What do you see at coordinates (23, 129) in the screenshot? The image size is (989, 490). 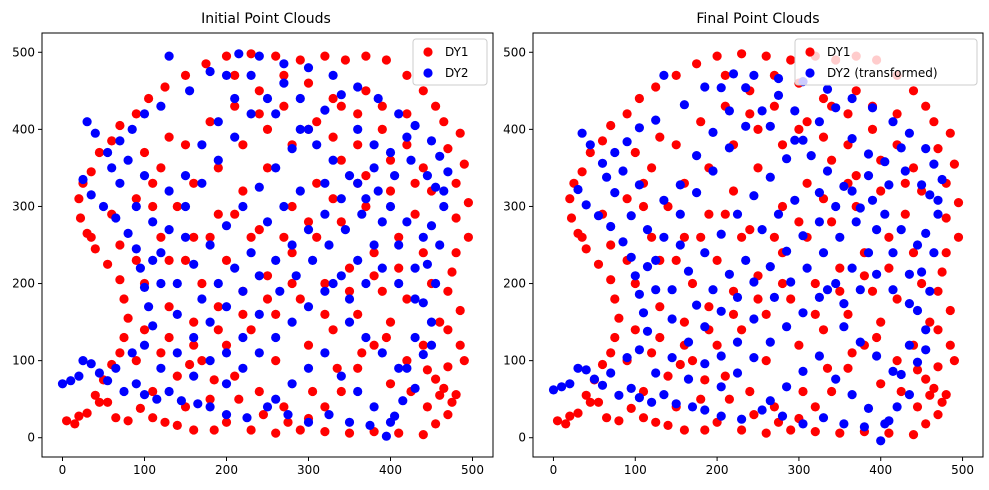 I see `y-tick-label: 400` at bounding box center [23, 129].